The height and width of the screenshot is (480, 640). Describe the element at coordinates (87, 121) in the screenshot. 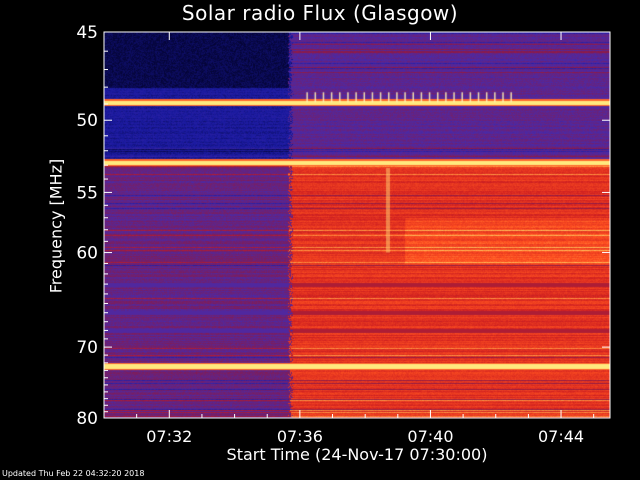

I see `y-tick-label: 50` at that location.